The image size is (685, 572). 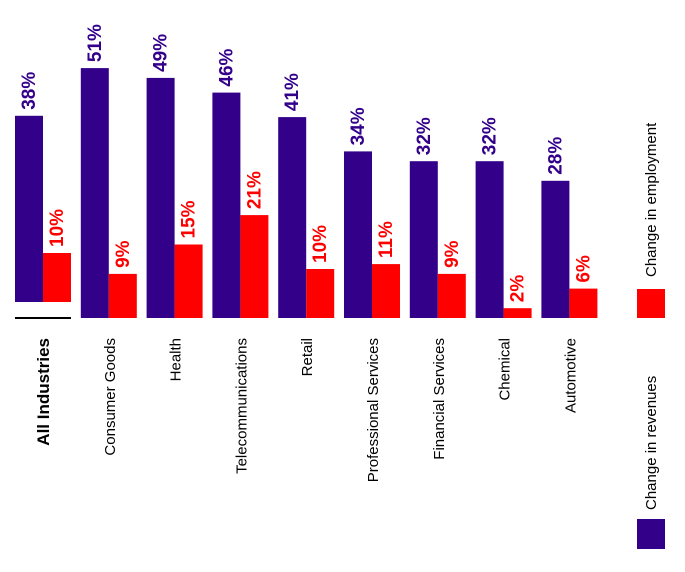 What do you see at coordinates (452, 254) in the screenshot?
I see `value-label-employment-financial-services: 9%` at bounding box center [452, 254].